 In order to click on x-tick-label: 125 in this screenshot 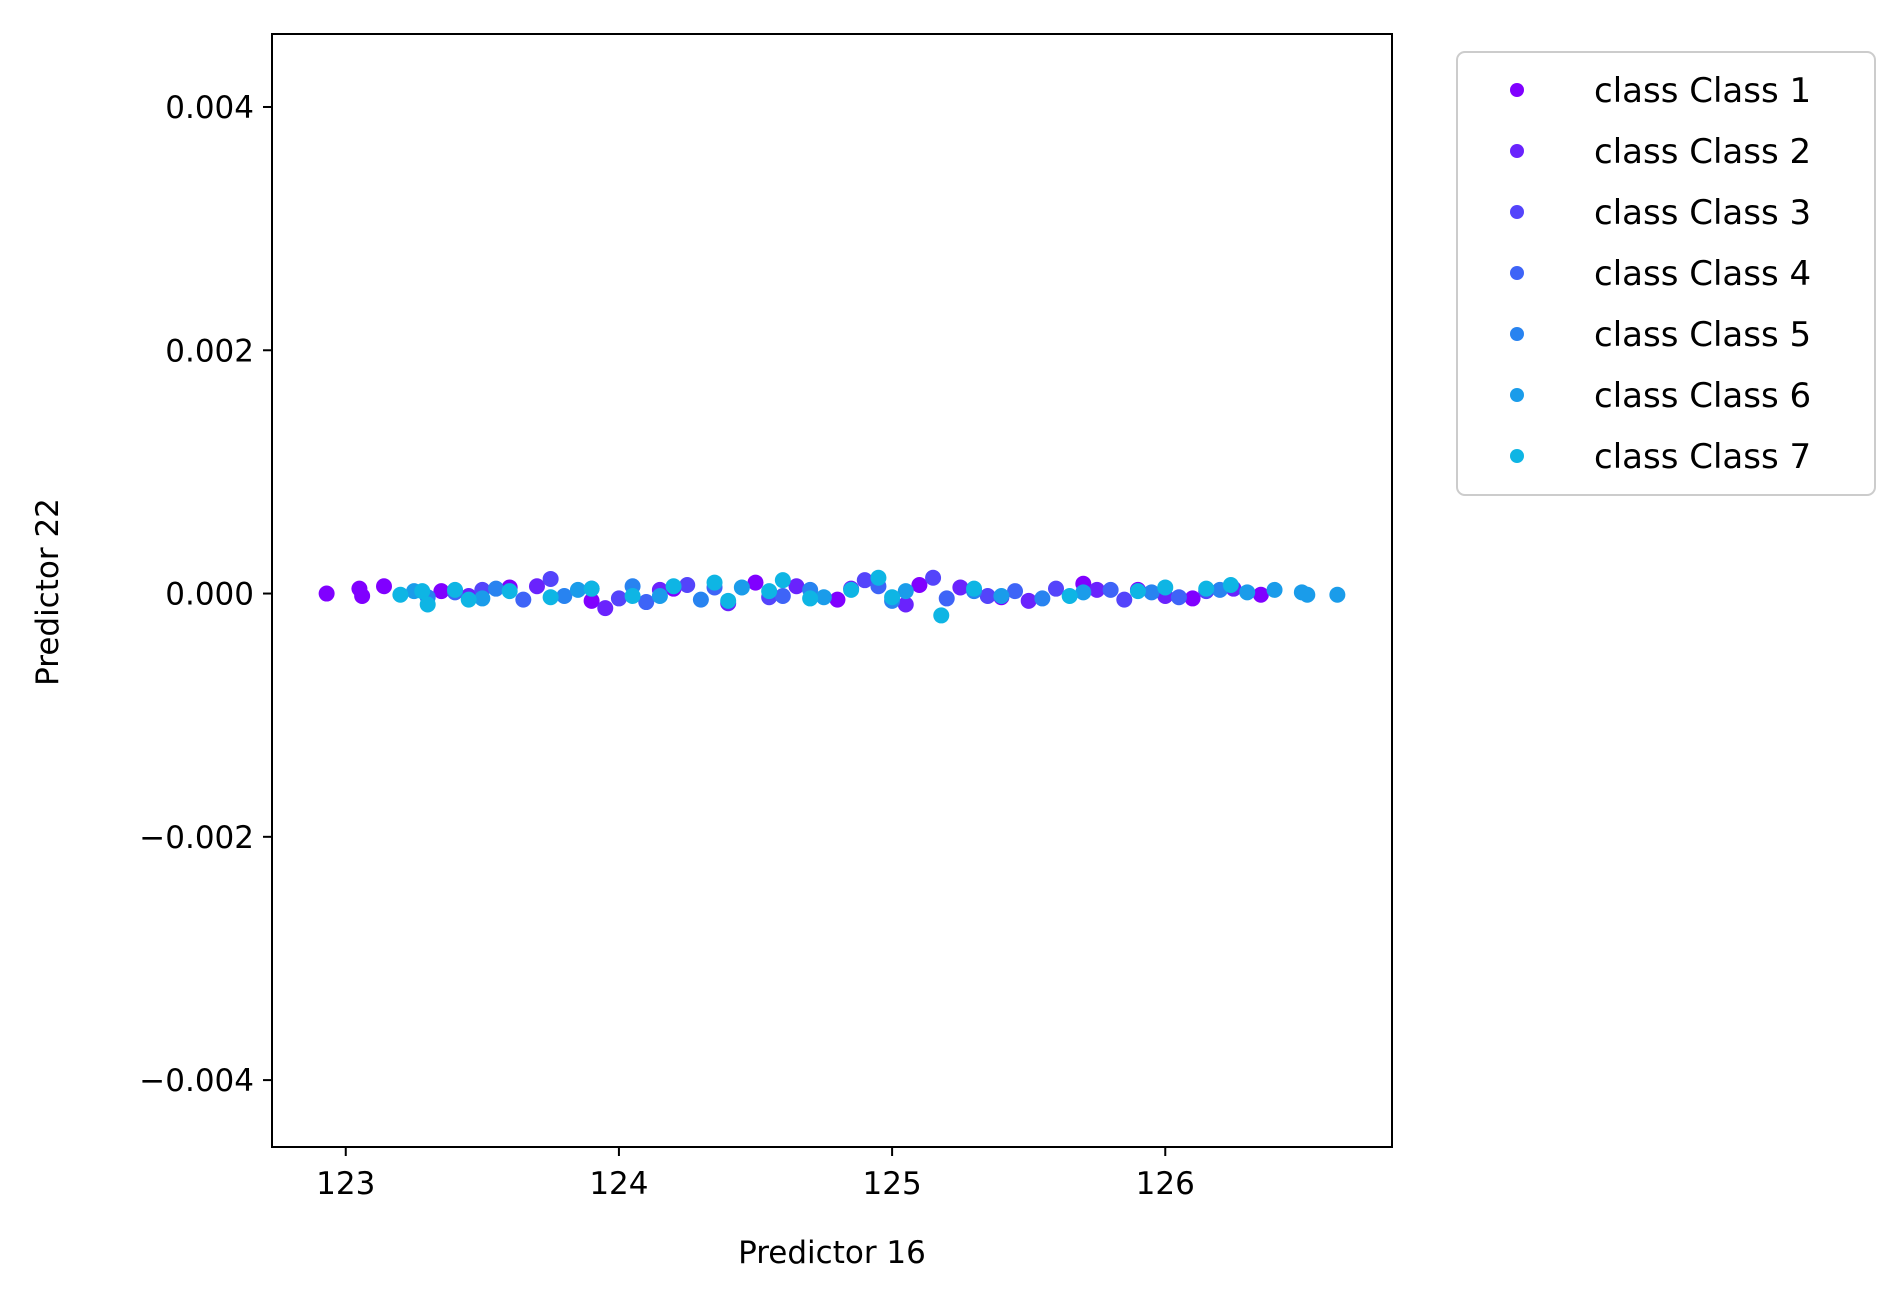, I will do `click(892, 1184)`.